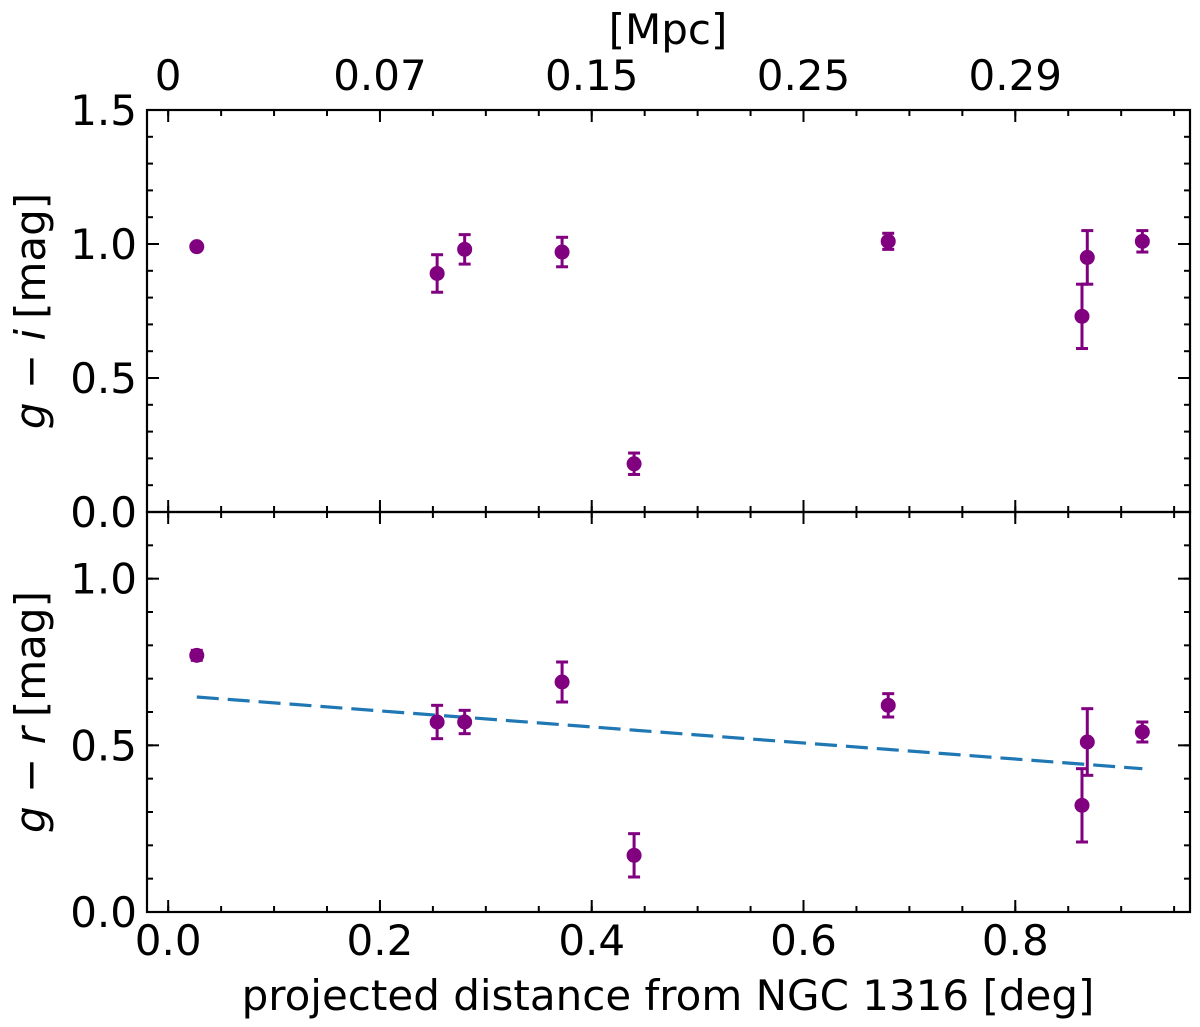  I want to click on x-tick-label: 0.2, so click(380, 940).